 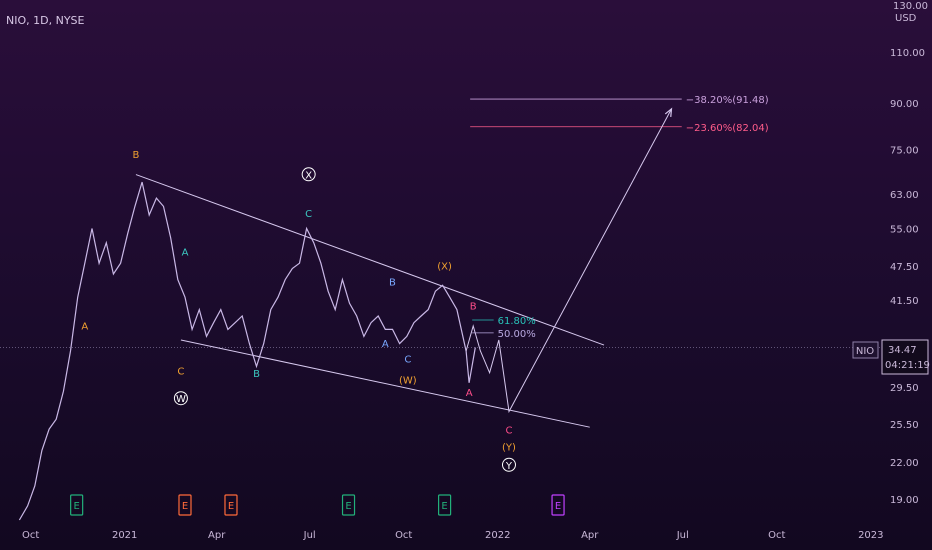 What do you see at coordinates (517, 321) in the screenshot?
I see `fib-label: 61.80%` at bounding box center [517, 321].